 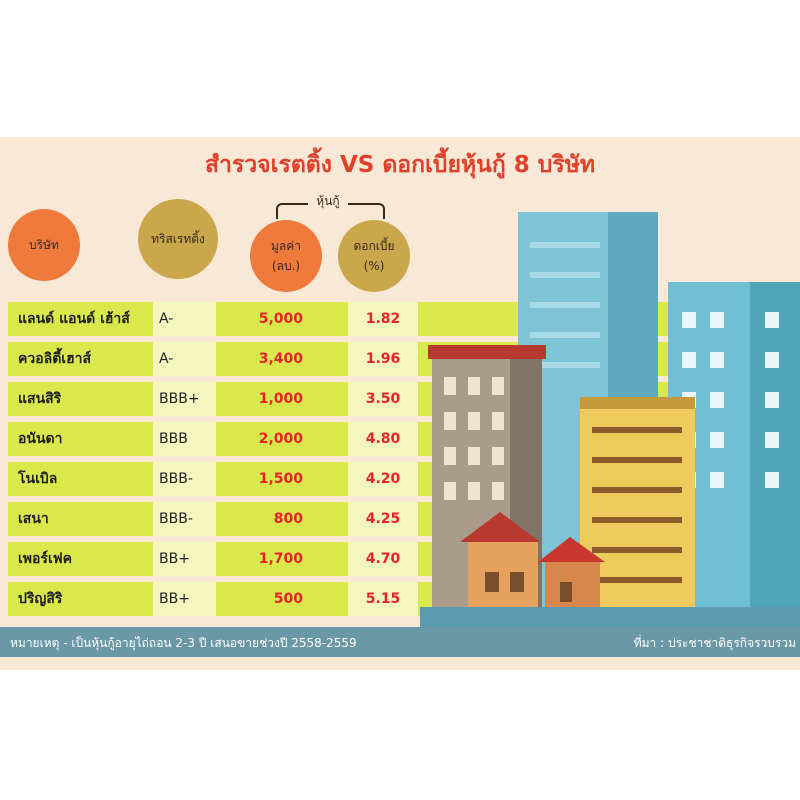 I want to click on value-cell: 2,000, so click(x=280, y=439).